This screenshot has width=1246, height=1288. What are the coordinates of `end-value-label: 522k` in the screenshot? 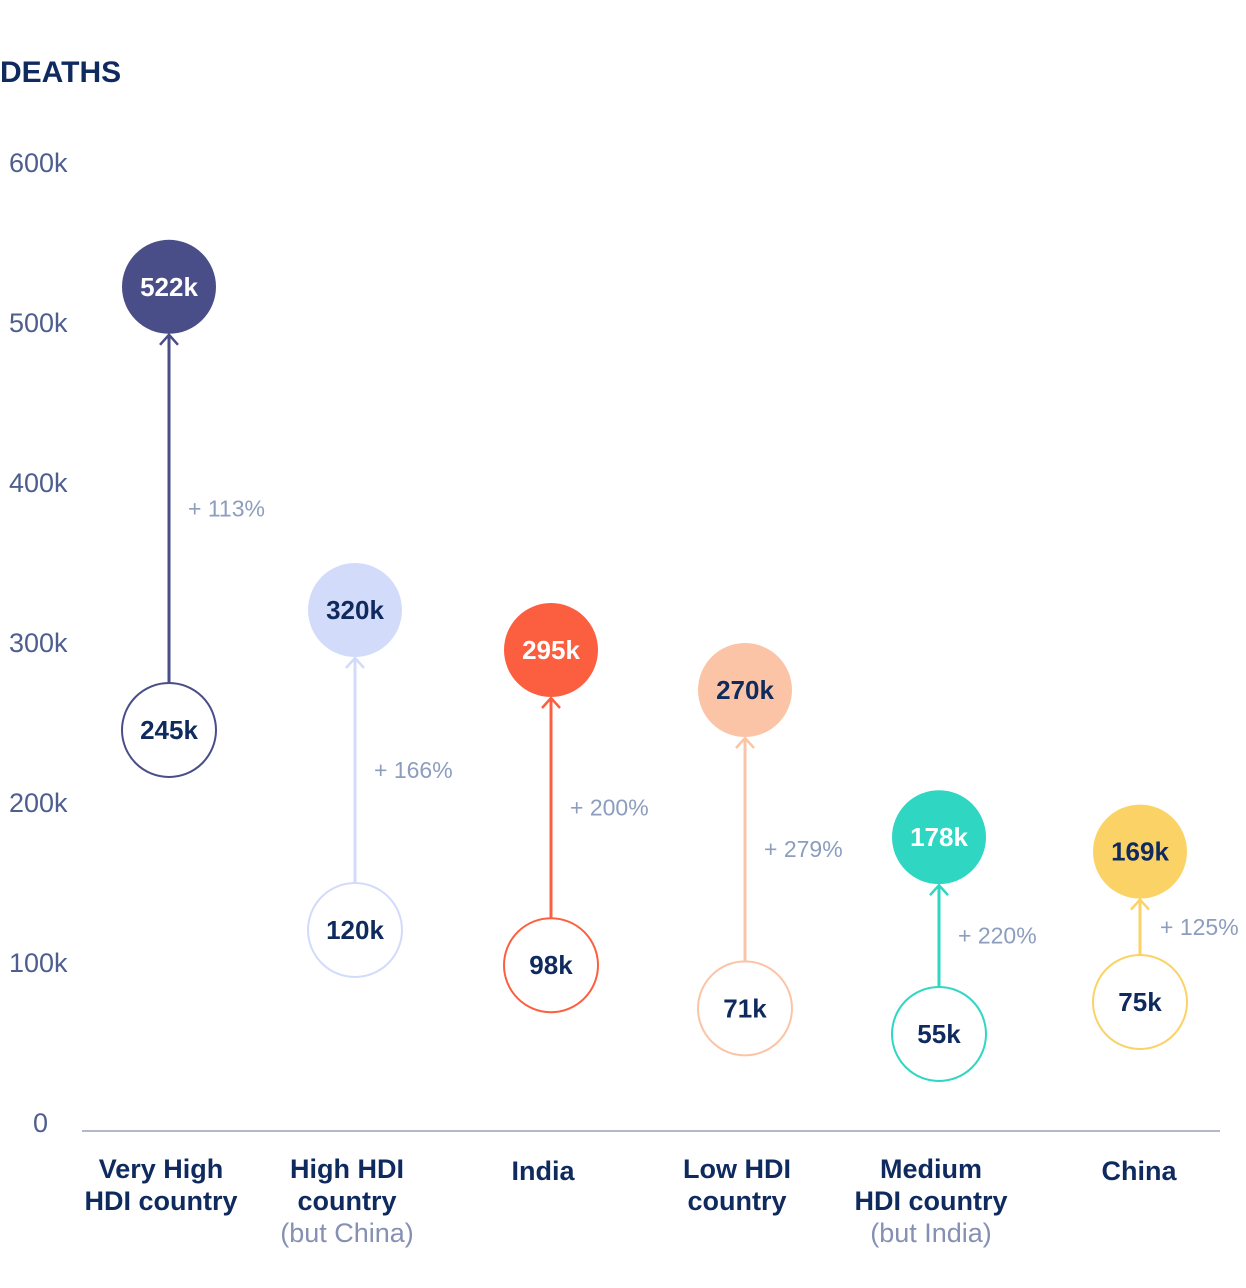 It's located at (169, 287).